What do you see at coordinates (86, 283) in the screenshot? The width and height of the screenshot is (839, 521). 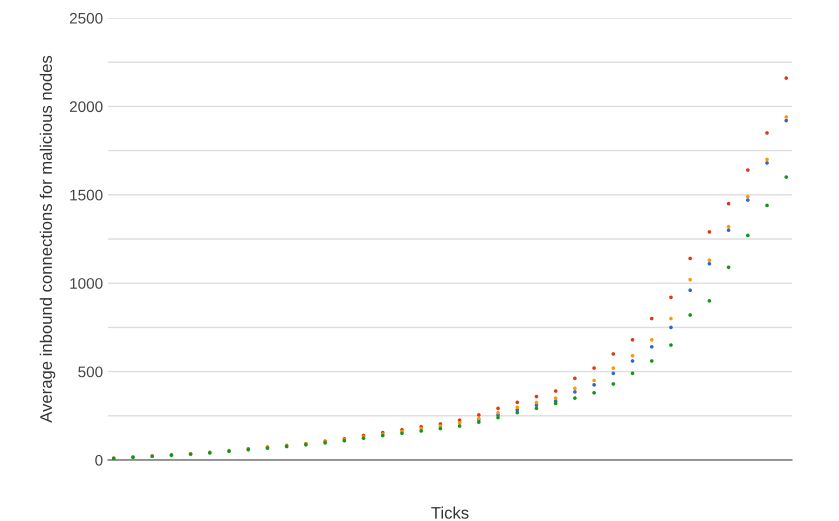 I see `y-tick-label: 1000` at bounding box center [86, 283].